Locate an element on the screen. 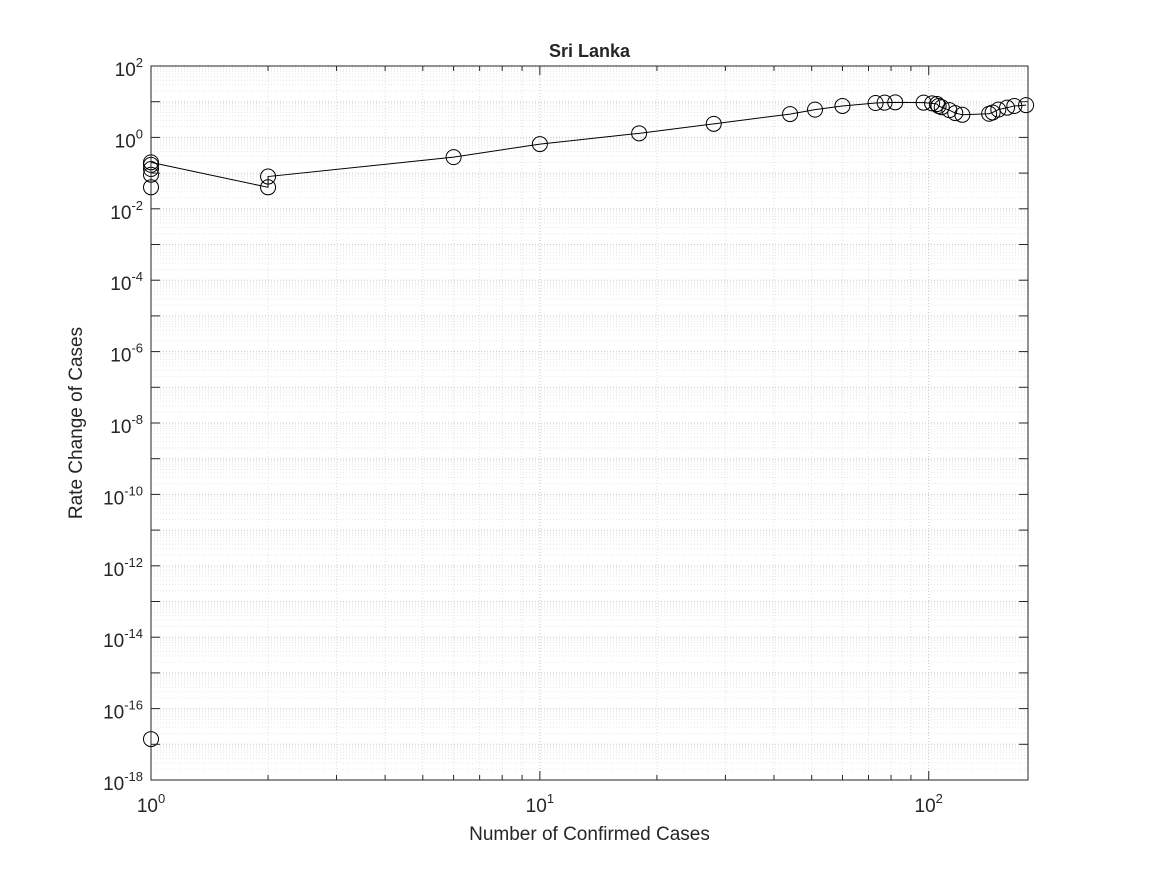 Image resolution: width=1167 pixels, height=875 pixels. x-axis-label: Number of Confirmed Cases is located at coordinates (589, 834).